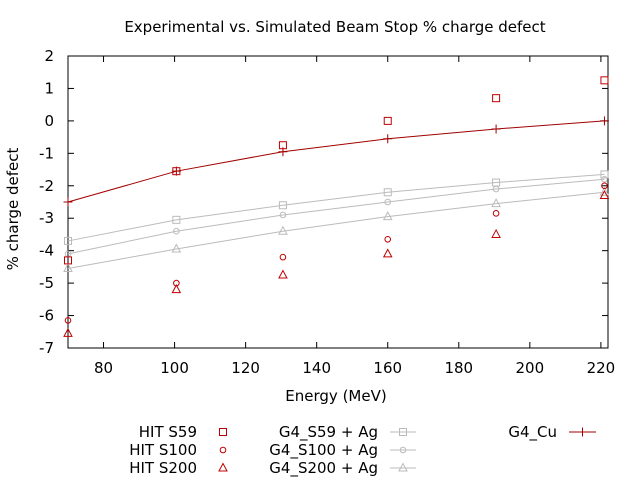  Describe the element at coordinates (601, 368) in the screenshot. I see `x-tick-label: 220` at that location.